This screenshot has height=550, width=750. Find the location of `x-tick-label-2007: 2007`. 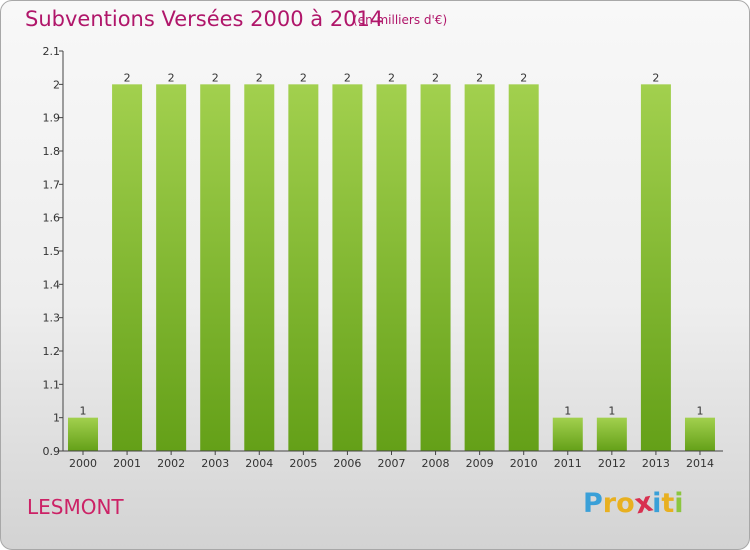

x-tick-label-2007: 2007 is located at coordinates (391, 463).